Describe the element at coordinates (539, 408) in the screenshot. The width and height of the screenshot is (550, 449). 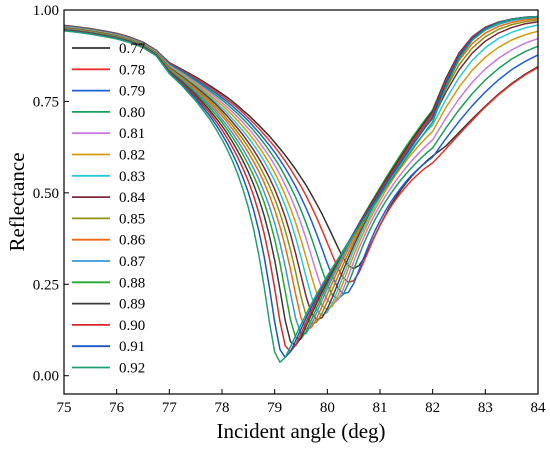
I see `x-tick-label: 84` at that location.